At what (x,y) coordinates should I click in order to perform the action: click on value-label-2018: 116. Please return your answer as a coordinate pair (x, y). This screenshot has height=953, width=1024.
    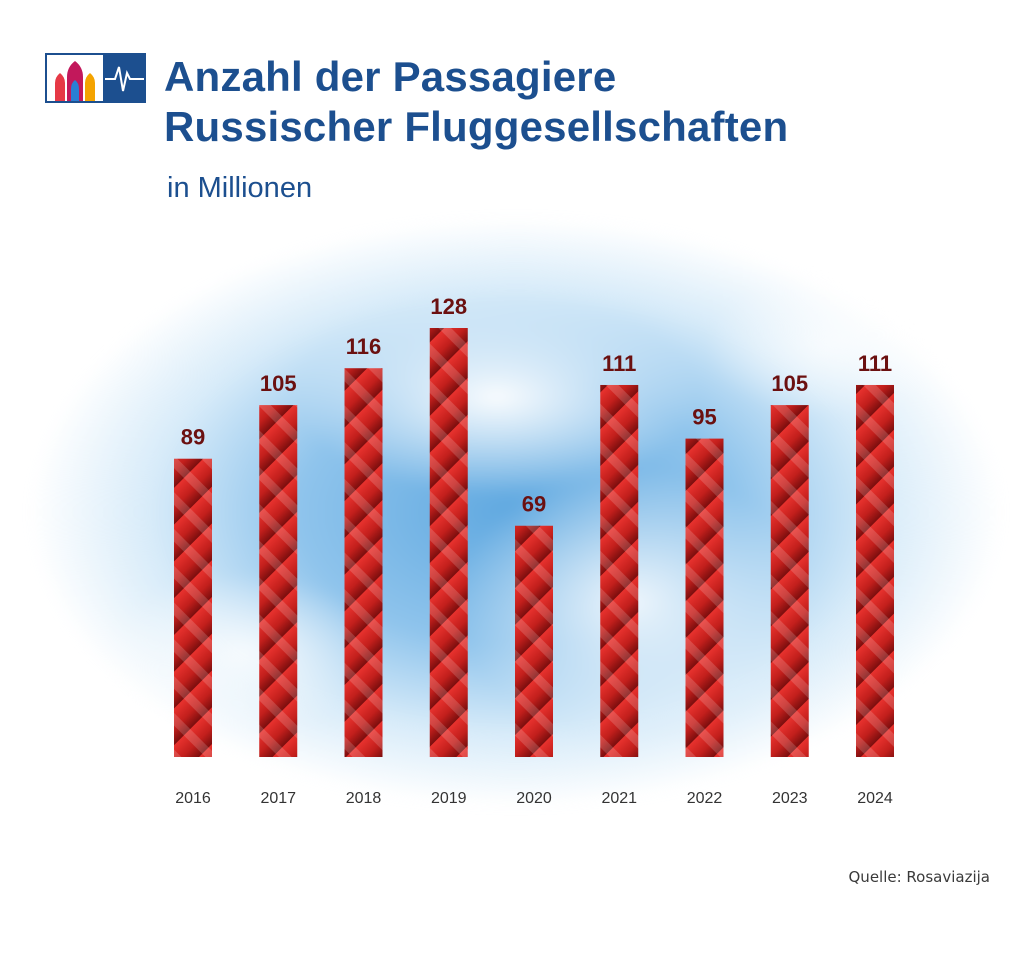
    Looking at the image, I should click on (364, 346).